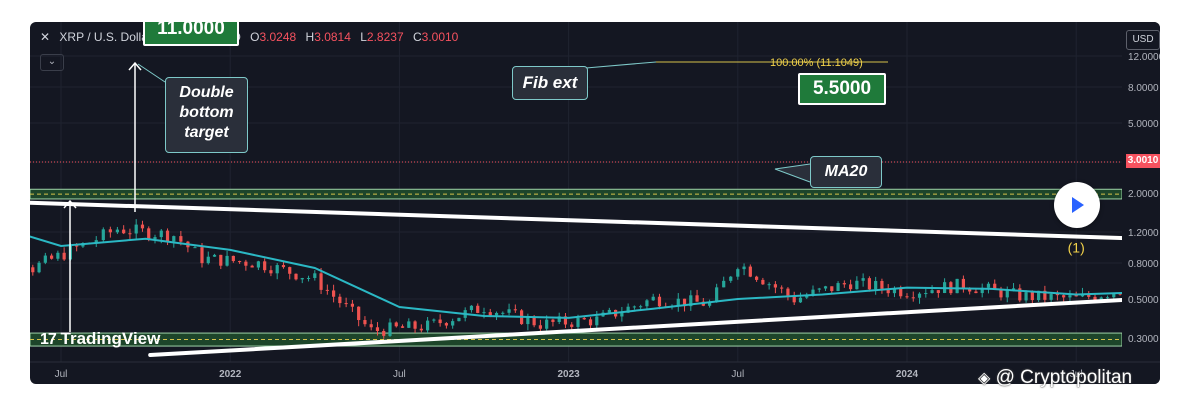 This screenshot has width=1200, height=408. What do you see at coordinates (206, 112) in the screenshot?
I see `double-bottom-line-2: bottom` at bounding box center [206, 112].